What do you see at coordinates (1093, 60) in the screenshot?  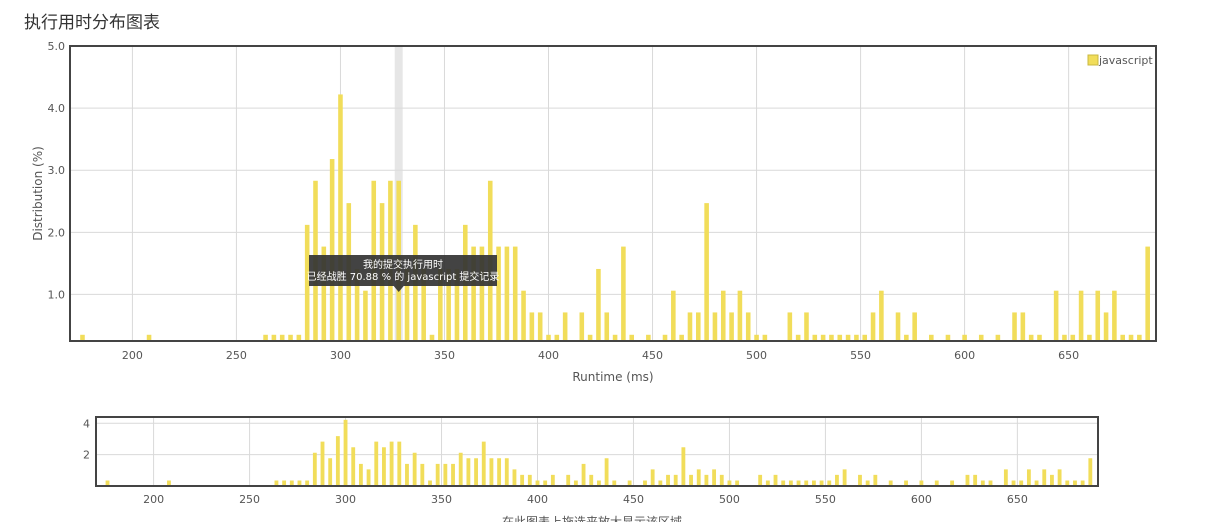 I see `legend-swatch` at bounding box center [1093, 60].